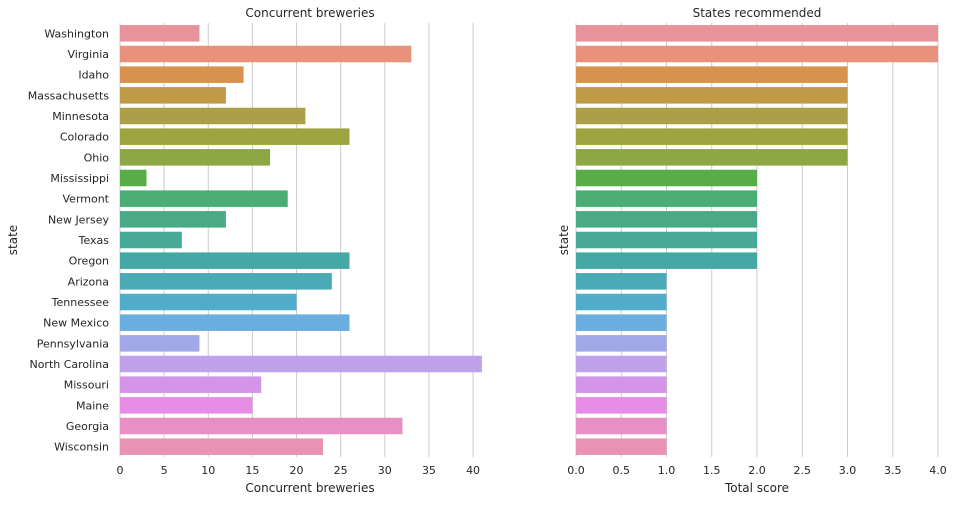 The image size is (963, 505). I want to click on category-label: Massachusetts, so click(69, 95).